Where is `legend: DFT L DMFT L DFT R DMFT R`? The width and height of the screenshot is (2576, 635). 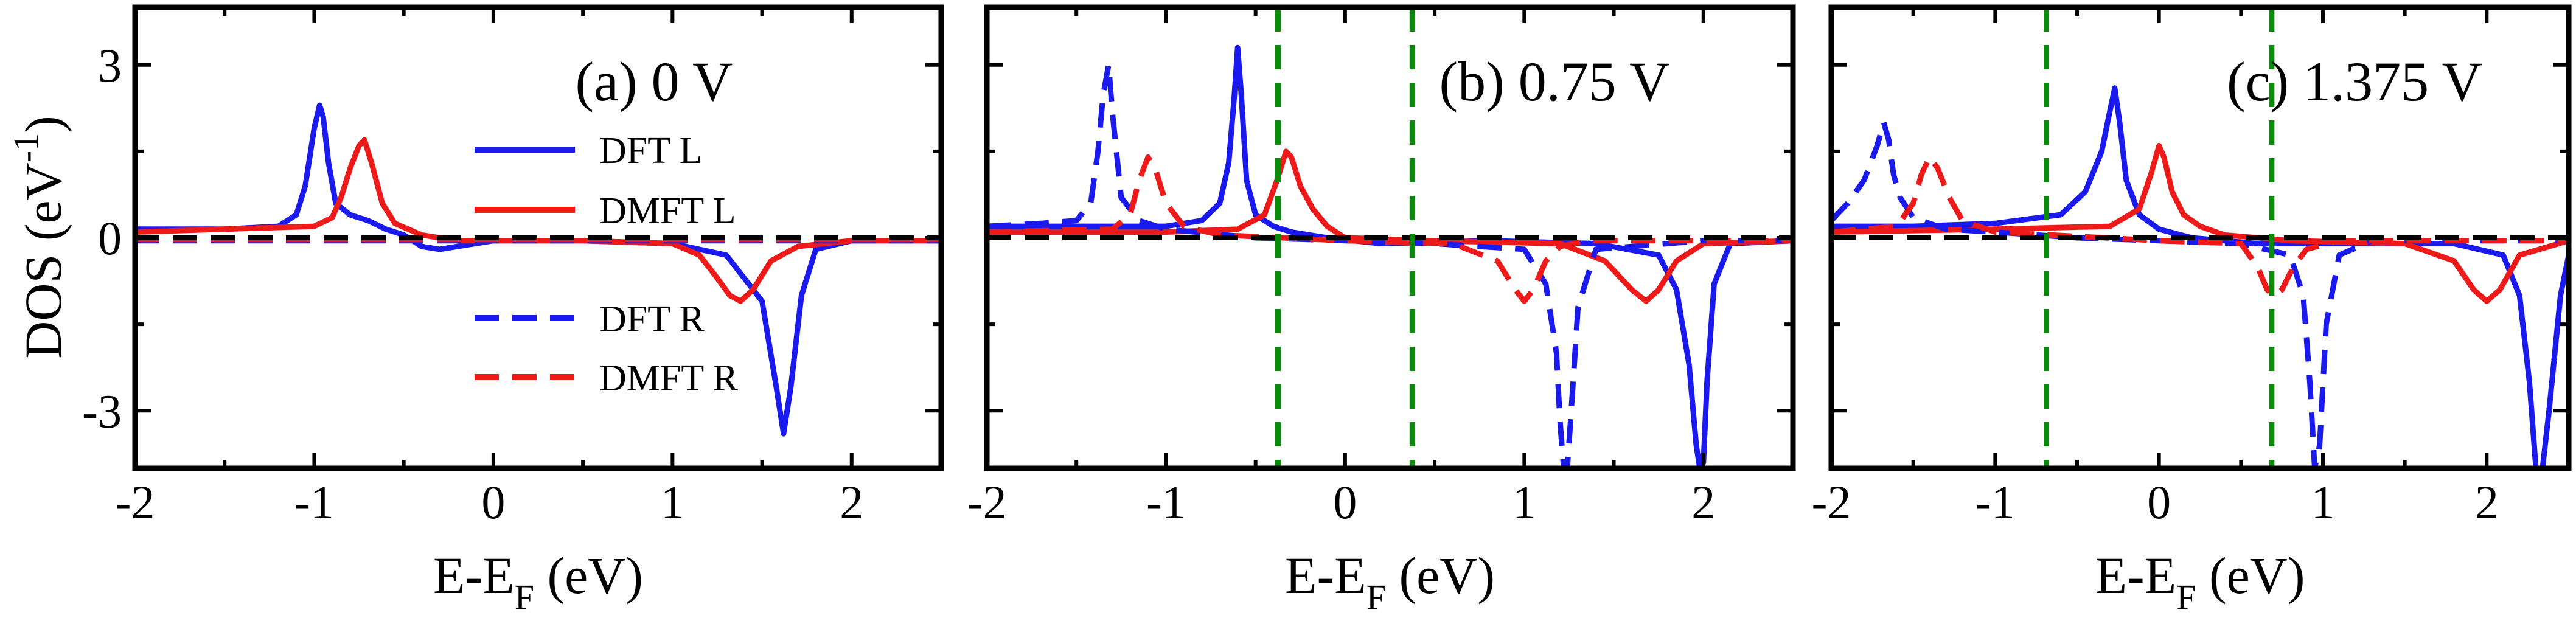 legend: DFT L DMFT L DFT R DMFT R is located at coordinates (607, 264).